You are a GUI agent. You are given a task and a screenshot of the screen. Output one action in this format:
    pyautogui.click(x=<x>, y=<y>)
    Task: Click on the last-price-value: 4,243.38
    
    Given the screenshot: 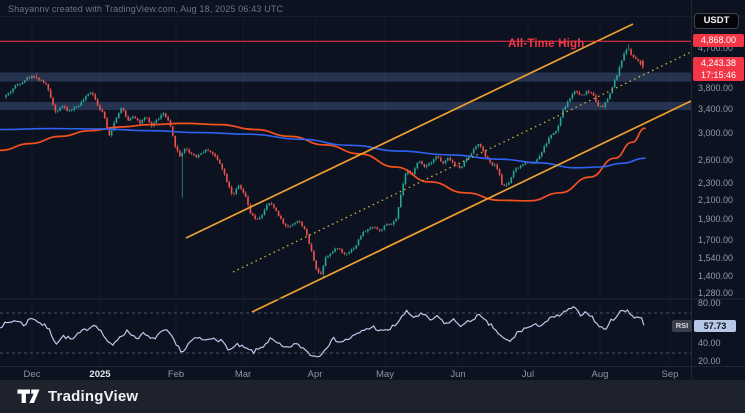 What is the action you would take?
    pyautogui.click(x=718, y=63)
    